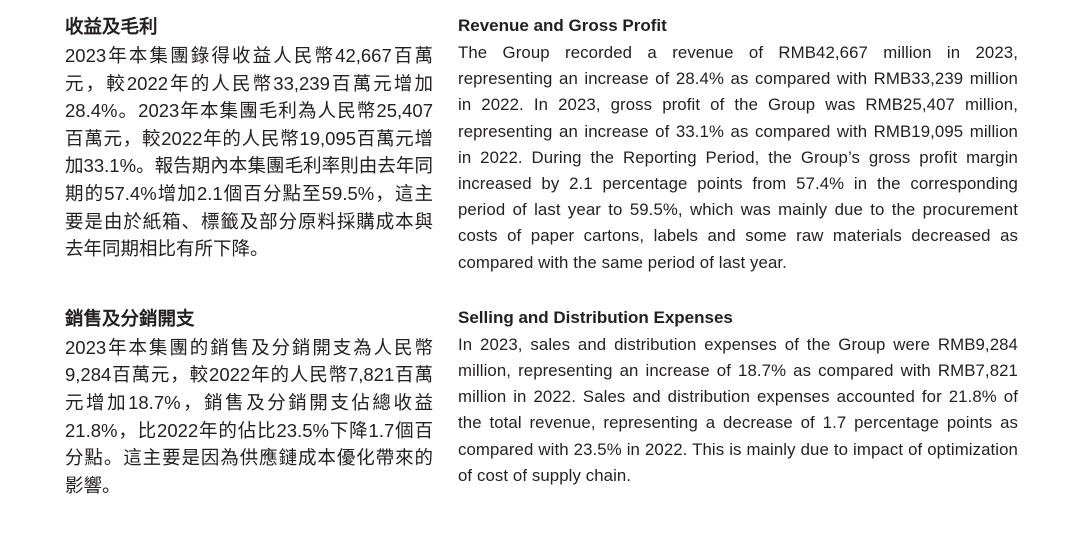 The image size is (1080, 542). What do you see at coordinates (562, 25) in the screenshot?
I see `revenue-en-heading: Revenue and Gross Profit` at bounding box center [562, 25].